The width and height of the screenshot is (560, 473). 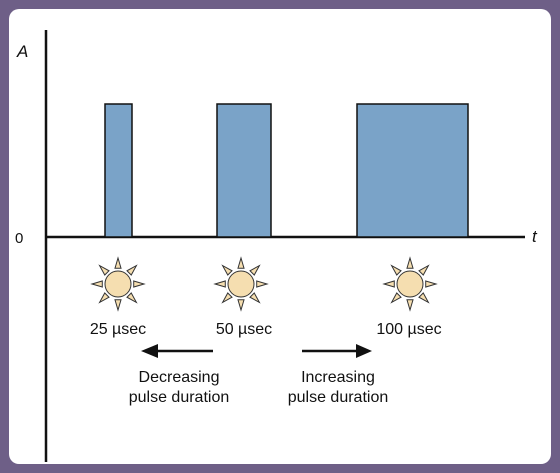 What do you see at coordinates (337, 351) in the screenshot?
I see `increasing-arrow` at bounding box center [337, 351].